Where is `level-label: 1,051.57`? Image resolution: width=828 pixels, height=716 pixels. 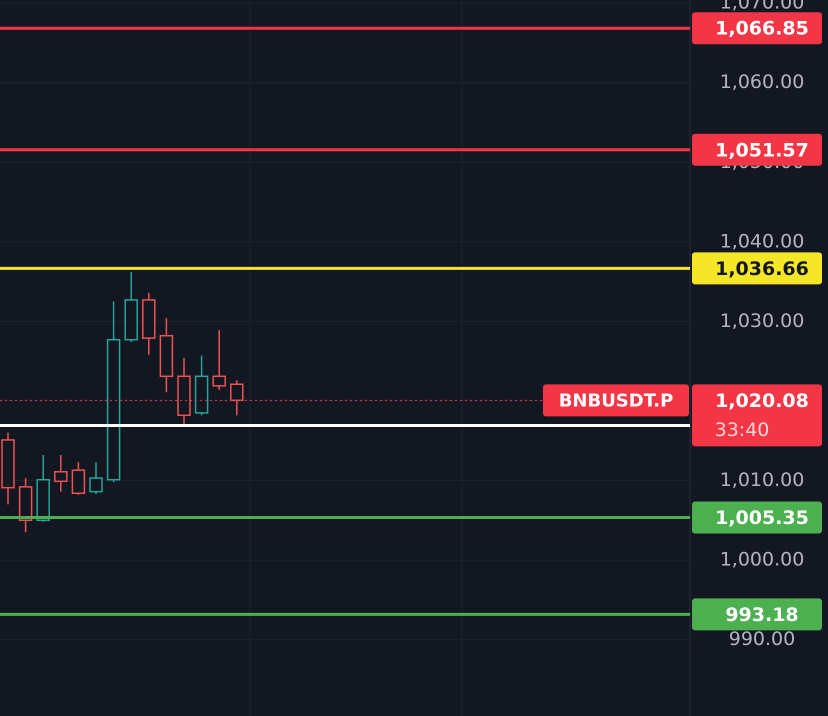
level-label: 1,051.57 is located at coordinates (762, 150).